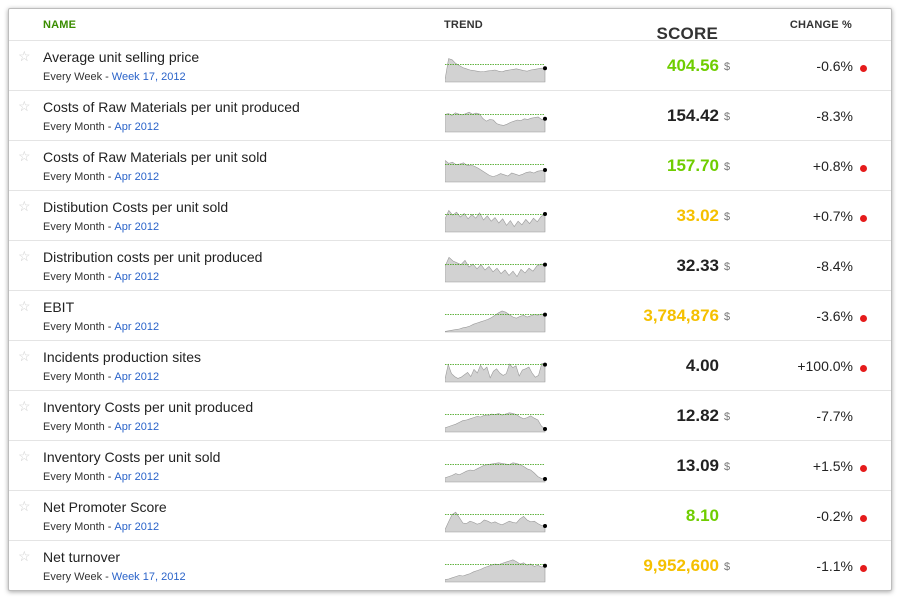 This screenshot has width=902, height=598. Describe the element at coordinates (697, 465) in the screenshot. I see `kpi-score: 13.09` at that location.